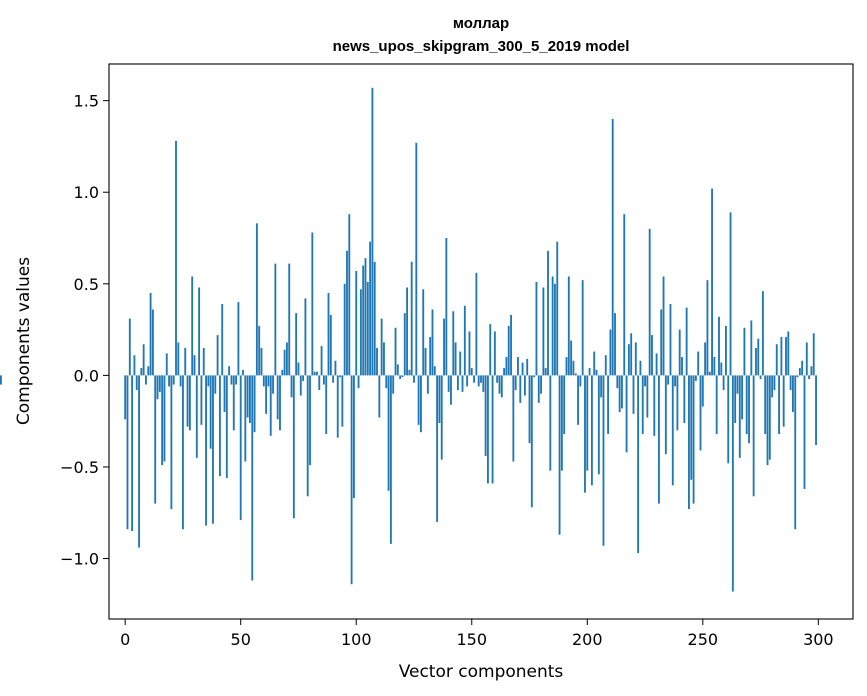 This screenshot has height=696, width=867. I want to click on y-tick-label: 0.0, so click(86, 375).